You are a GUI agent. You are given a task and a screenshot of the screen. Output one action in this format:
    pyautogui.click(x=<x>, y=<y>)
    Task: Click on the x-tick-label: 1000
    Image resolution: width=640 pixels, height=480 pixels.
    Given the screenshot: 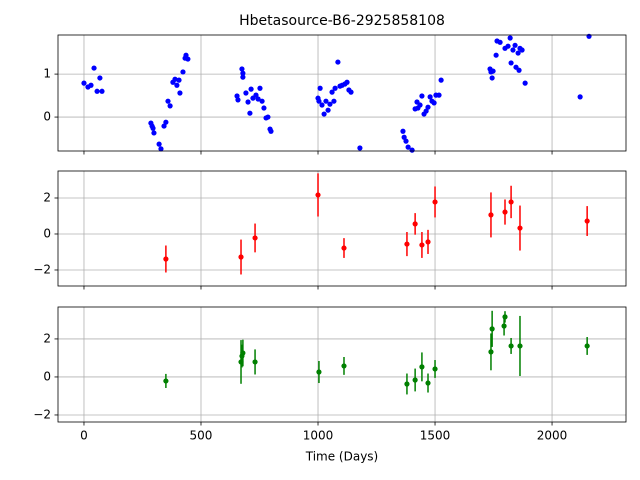 What is the action you would take?
    pyautogui.click(x=318, y=436)
    